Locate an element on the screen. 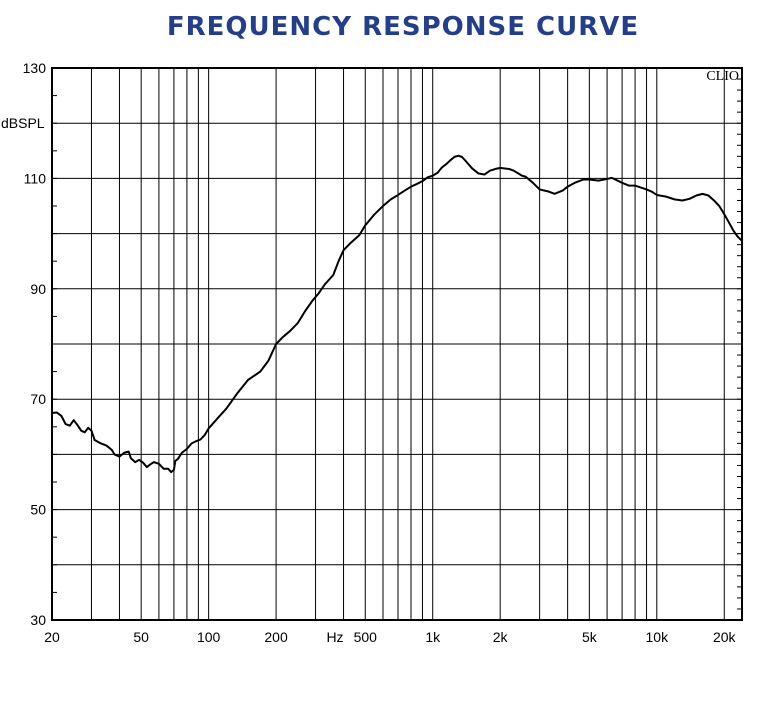  clio-watermark: CLIO is located at coordinates (722, 76).